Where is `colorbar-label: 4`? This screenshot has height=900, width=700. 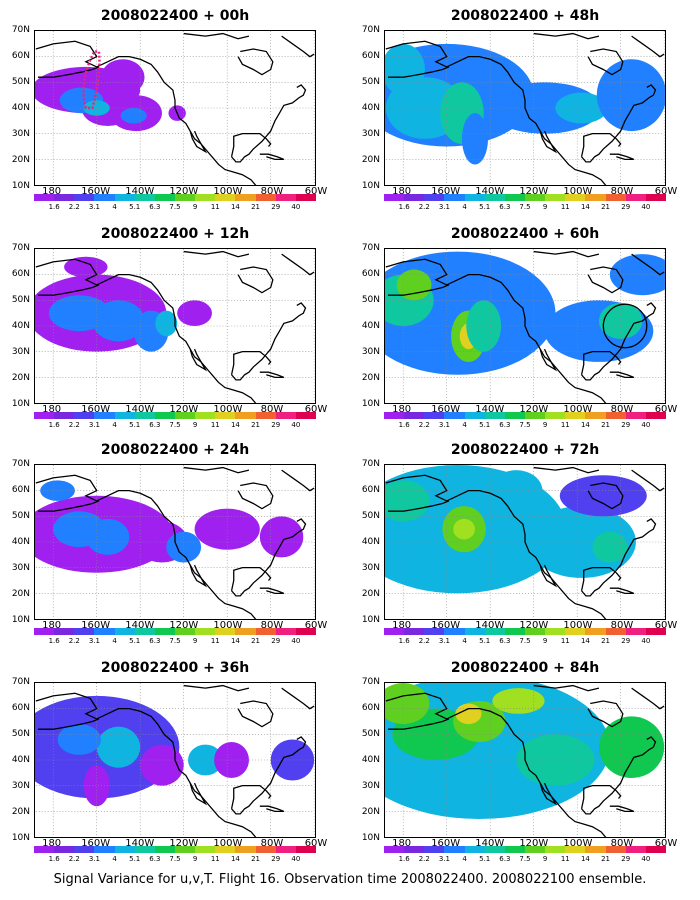 colorbar-label: 4 is located at coordinates (114, 425).